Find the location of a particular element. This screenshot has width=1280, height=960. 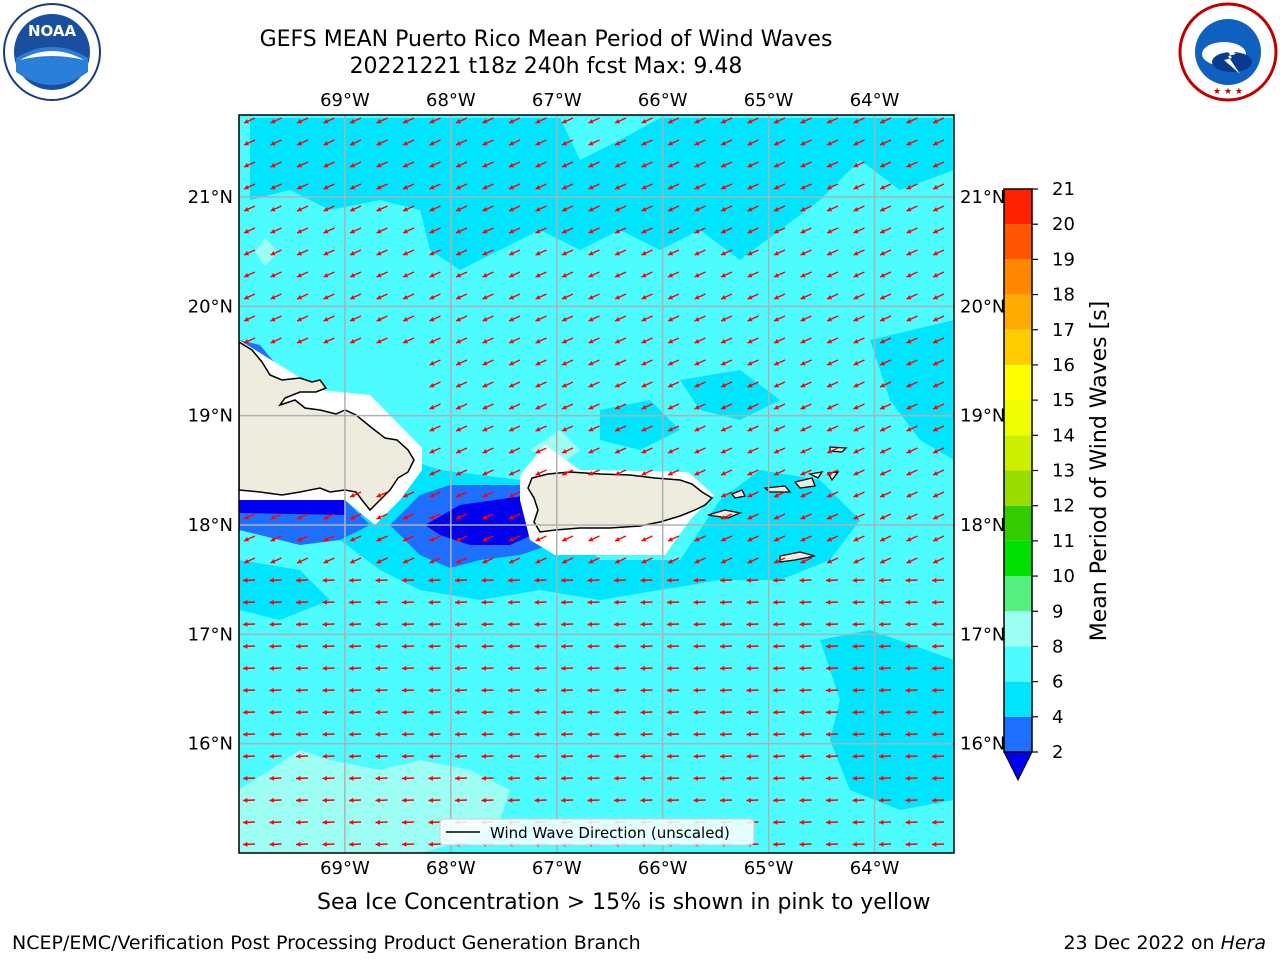

colorbar-tick-label: 16 is located at coordinates (1063, 365).